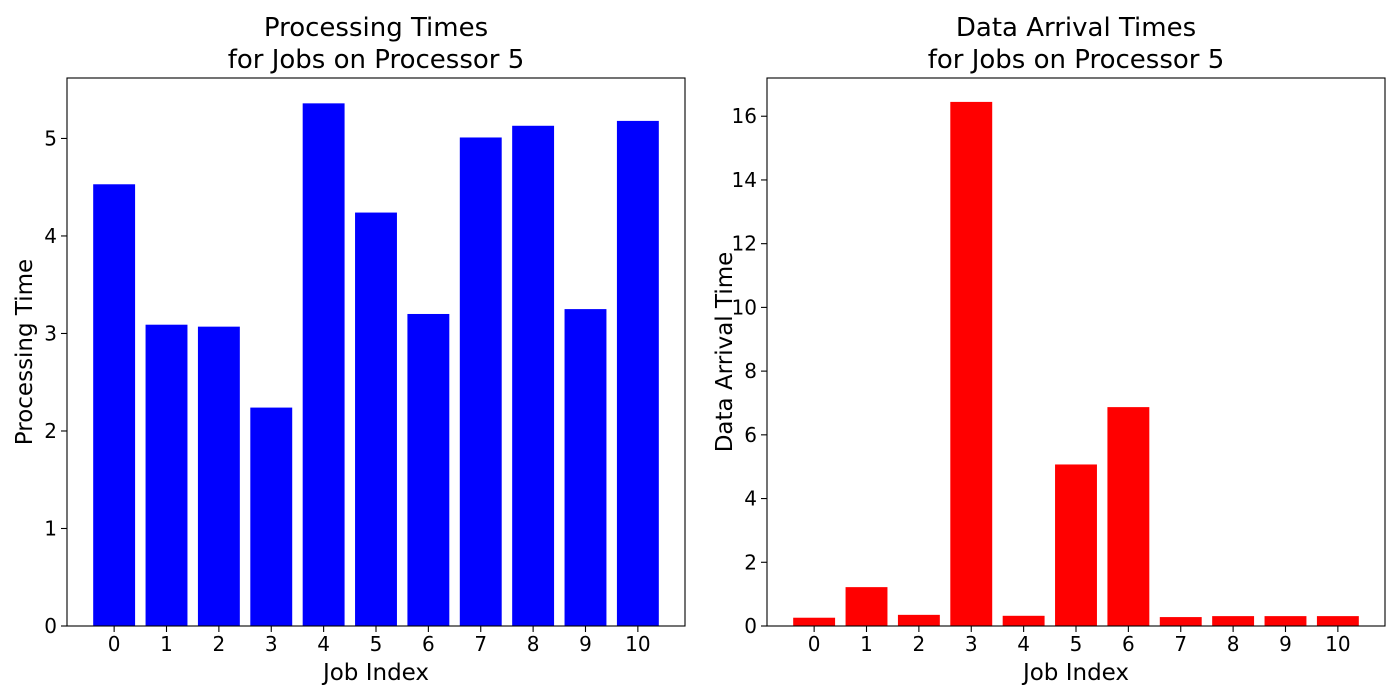 Image resolution: width=1400 pixels, height=700 pixels. What do you see at coordinates (750, 435) in the screenshot?
I see `y-tick-label: 6` at bounding box center [750, 435].